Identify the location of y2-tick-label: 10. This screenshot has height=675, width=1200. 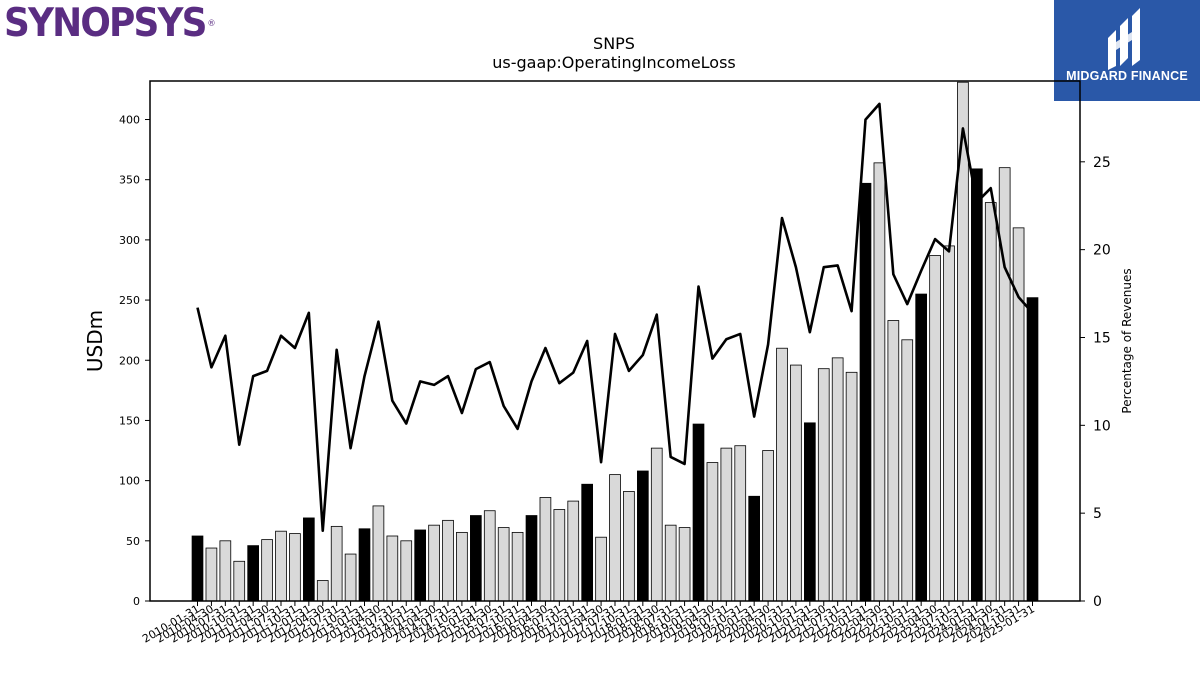
(1102, 426).